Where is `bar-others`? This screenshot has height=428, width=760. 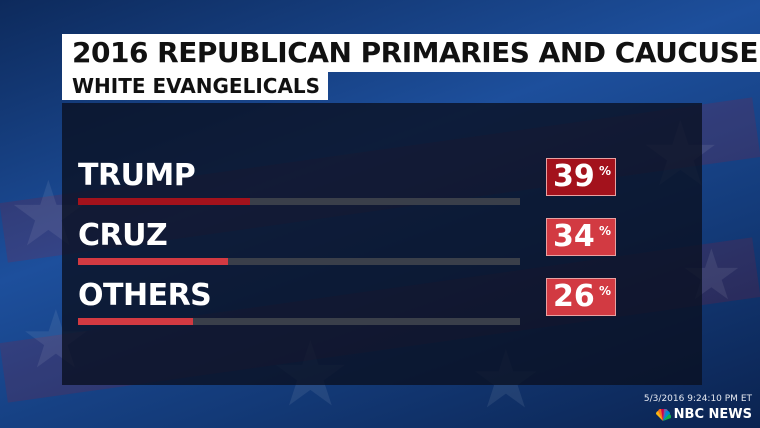
bar-others is located at coordinates (135, 321).